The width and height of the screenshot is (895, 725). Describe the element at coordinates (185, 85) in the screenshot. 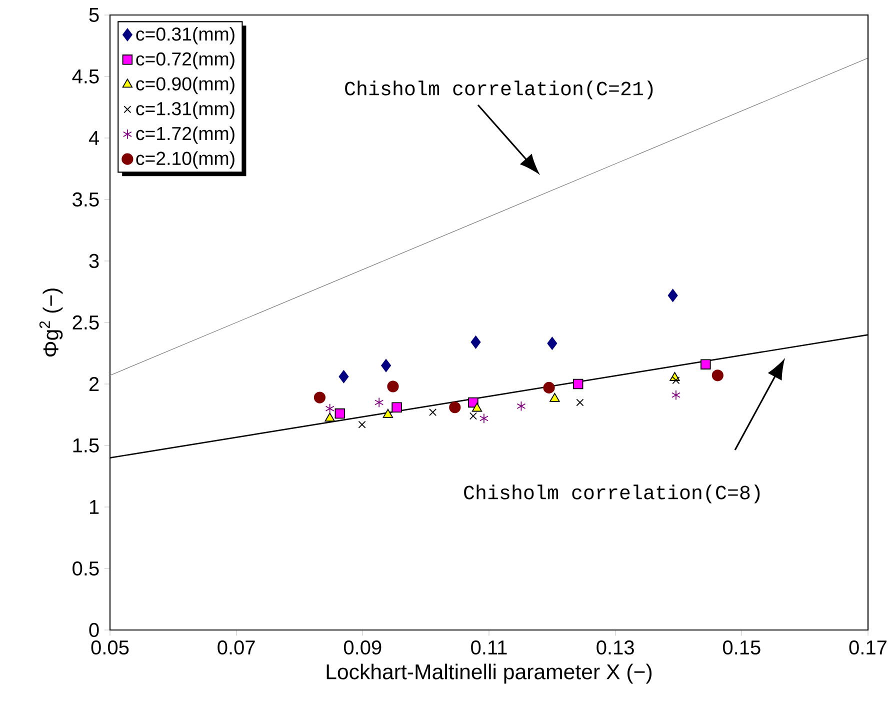

I see `legend-label: c=0.90(mm)` at that location.